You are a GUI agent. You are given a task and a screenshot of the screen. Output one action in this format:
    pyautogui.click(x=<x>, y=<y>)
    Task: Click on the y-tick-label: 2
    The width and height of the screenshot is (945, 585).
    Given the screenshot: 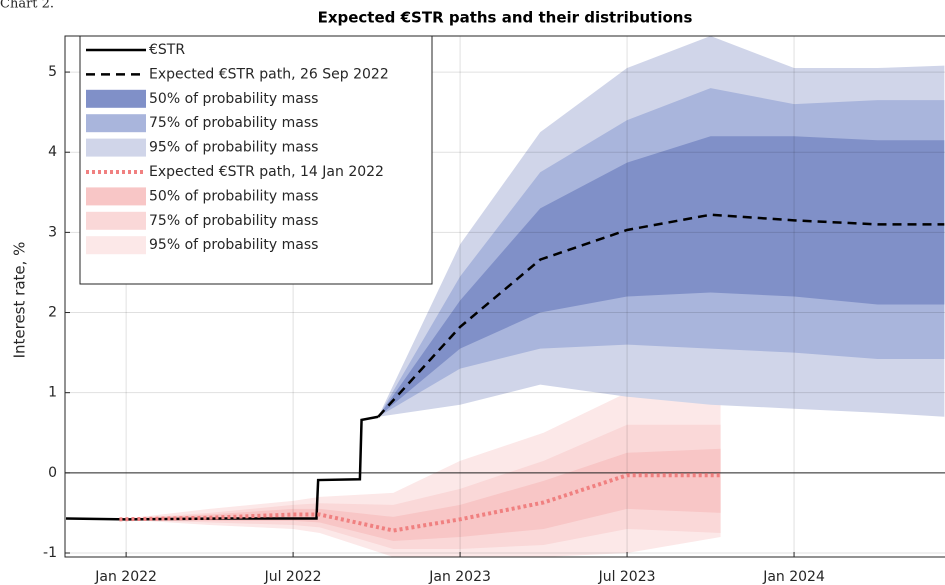 What is the action you would take?
    pyautogui.click(x=52, y=313)
    